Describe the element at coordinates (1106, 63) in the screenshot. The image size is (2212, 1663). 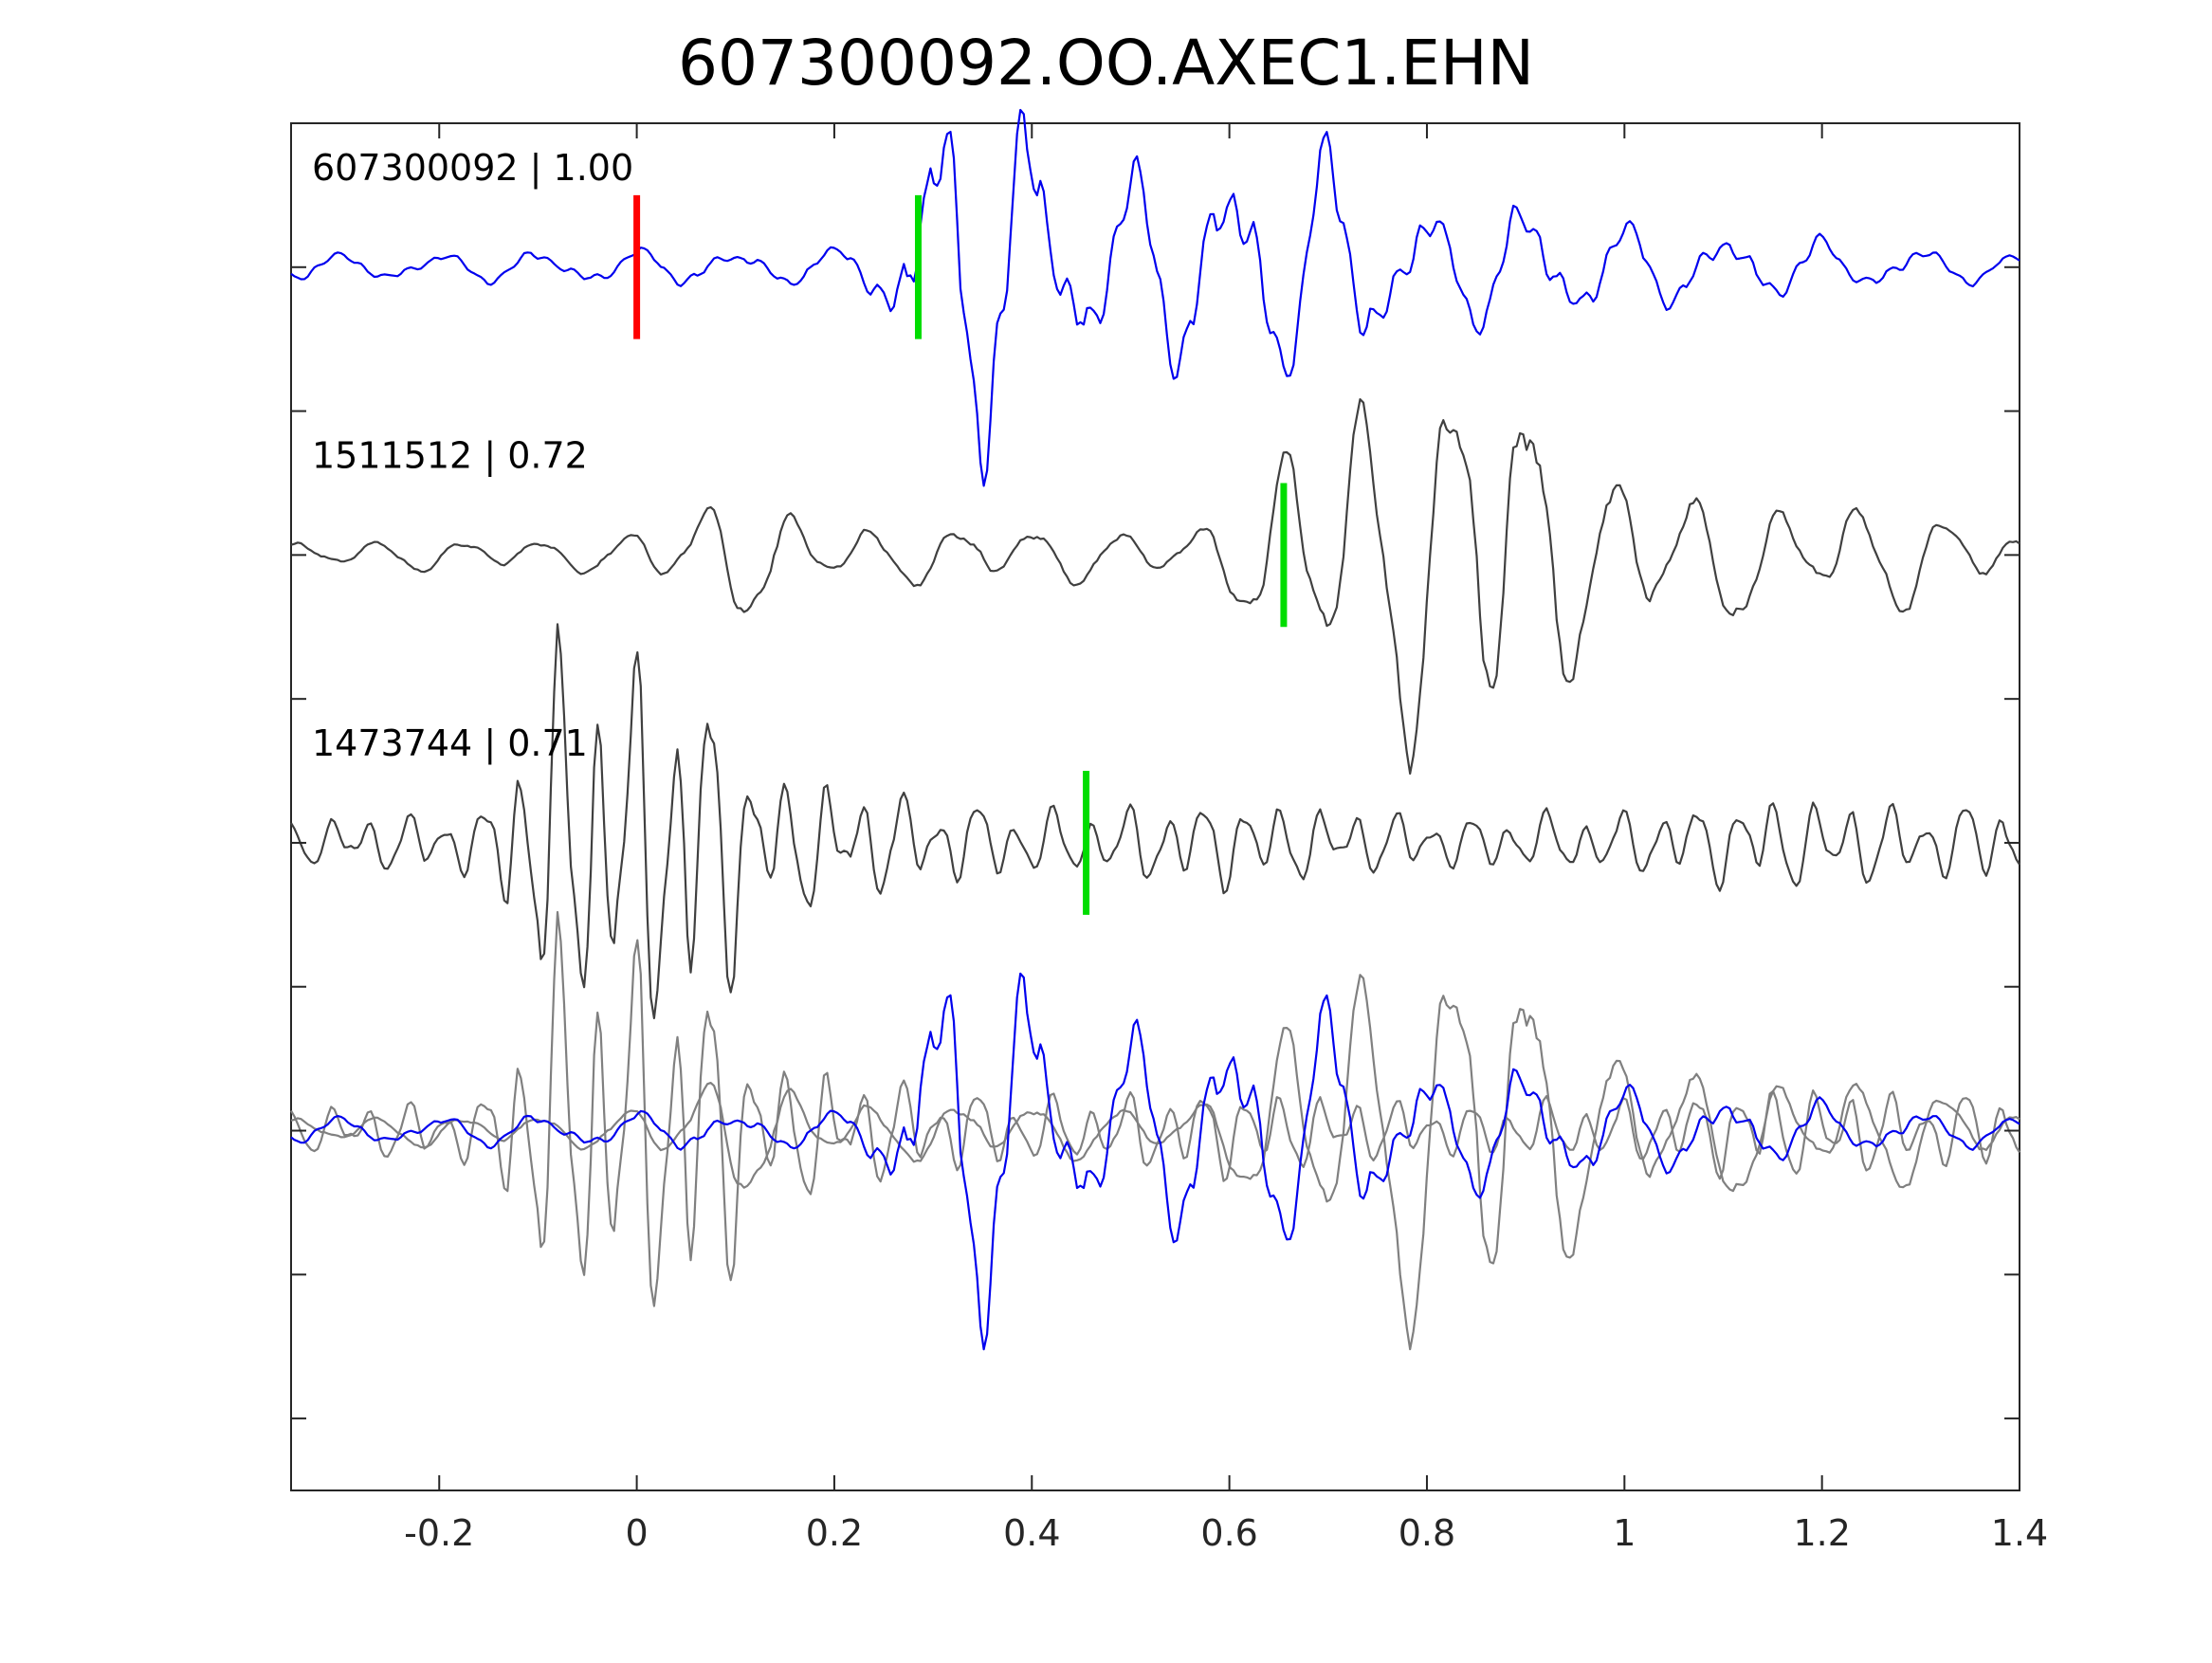
I see `chart-title: 607300092.OO.AXEC1.EHN` at that location.